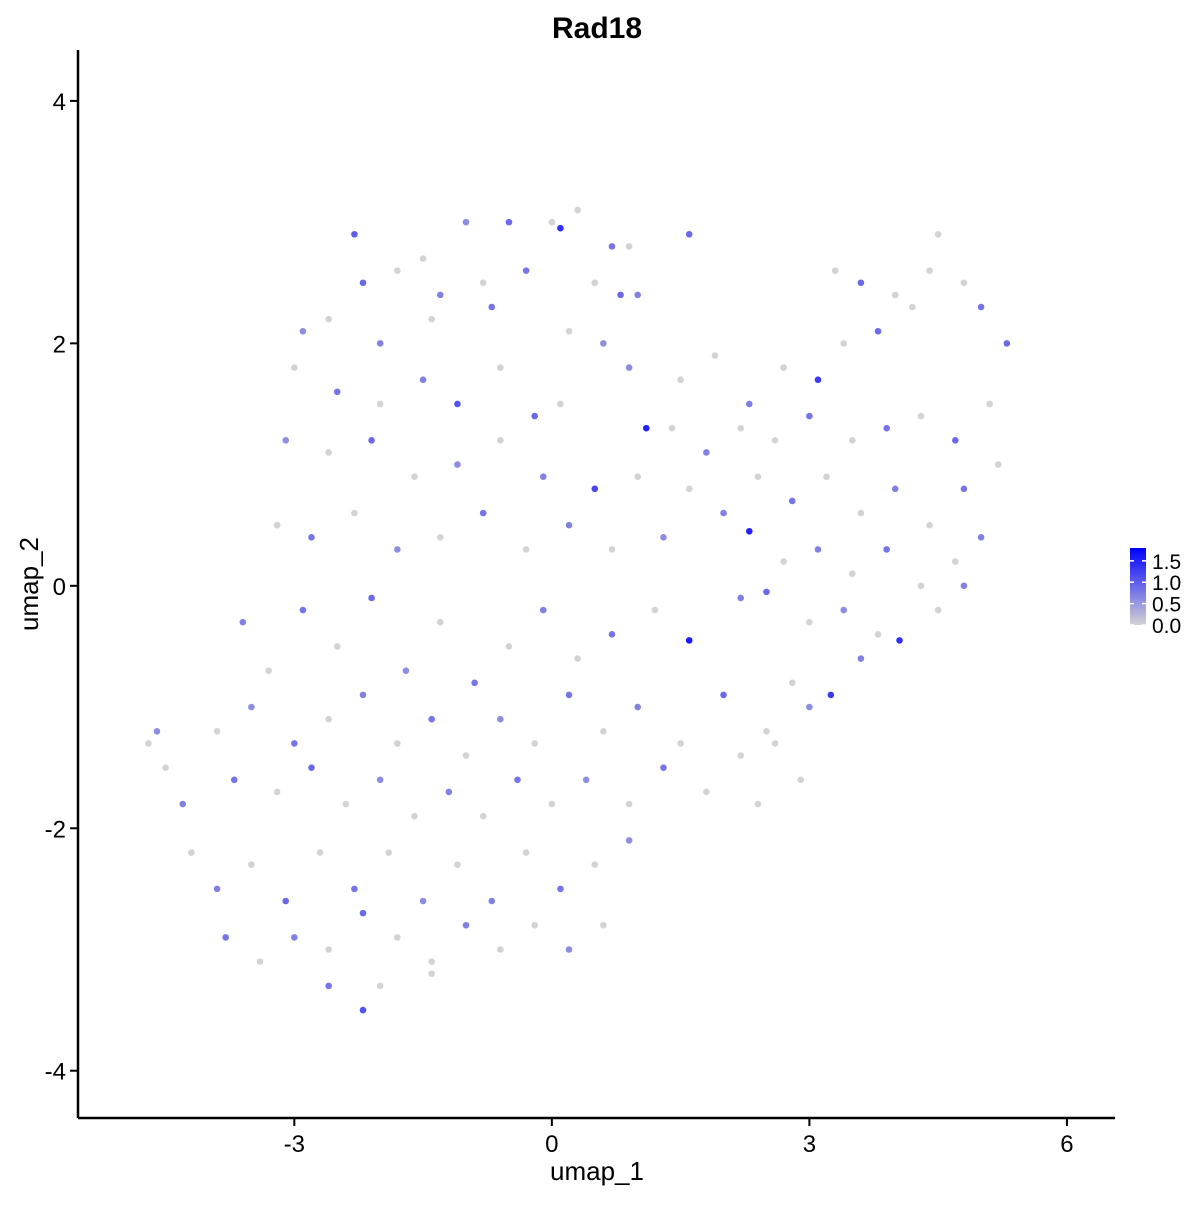  What do you see at coordinates (1166, 605) in the screenshot?
I see `colorbar-label: 0.5` at bounding box center [1166, 605].